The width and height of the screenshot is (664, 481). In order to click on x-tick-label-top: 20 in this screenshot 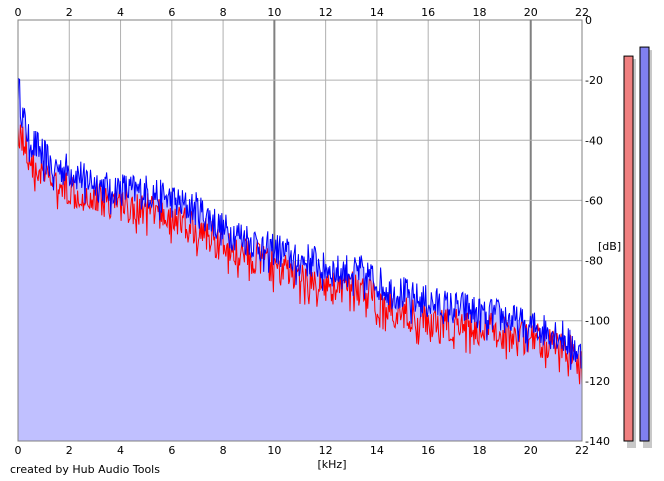, I will do `click(531, 12)`.